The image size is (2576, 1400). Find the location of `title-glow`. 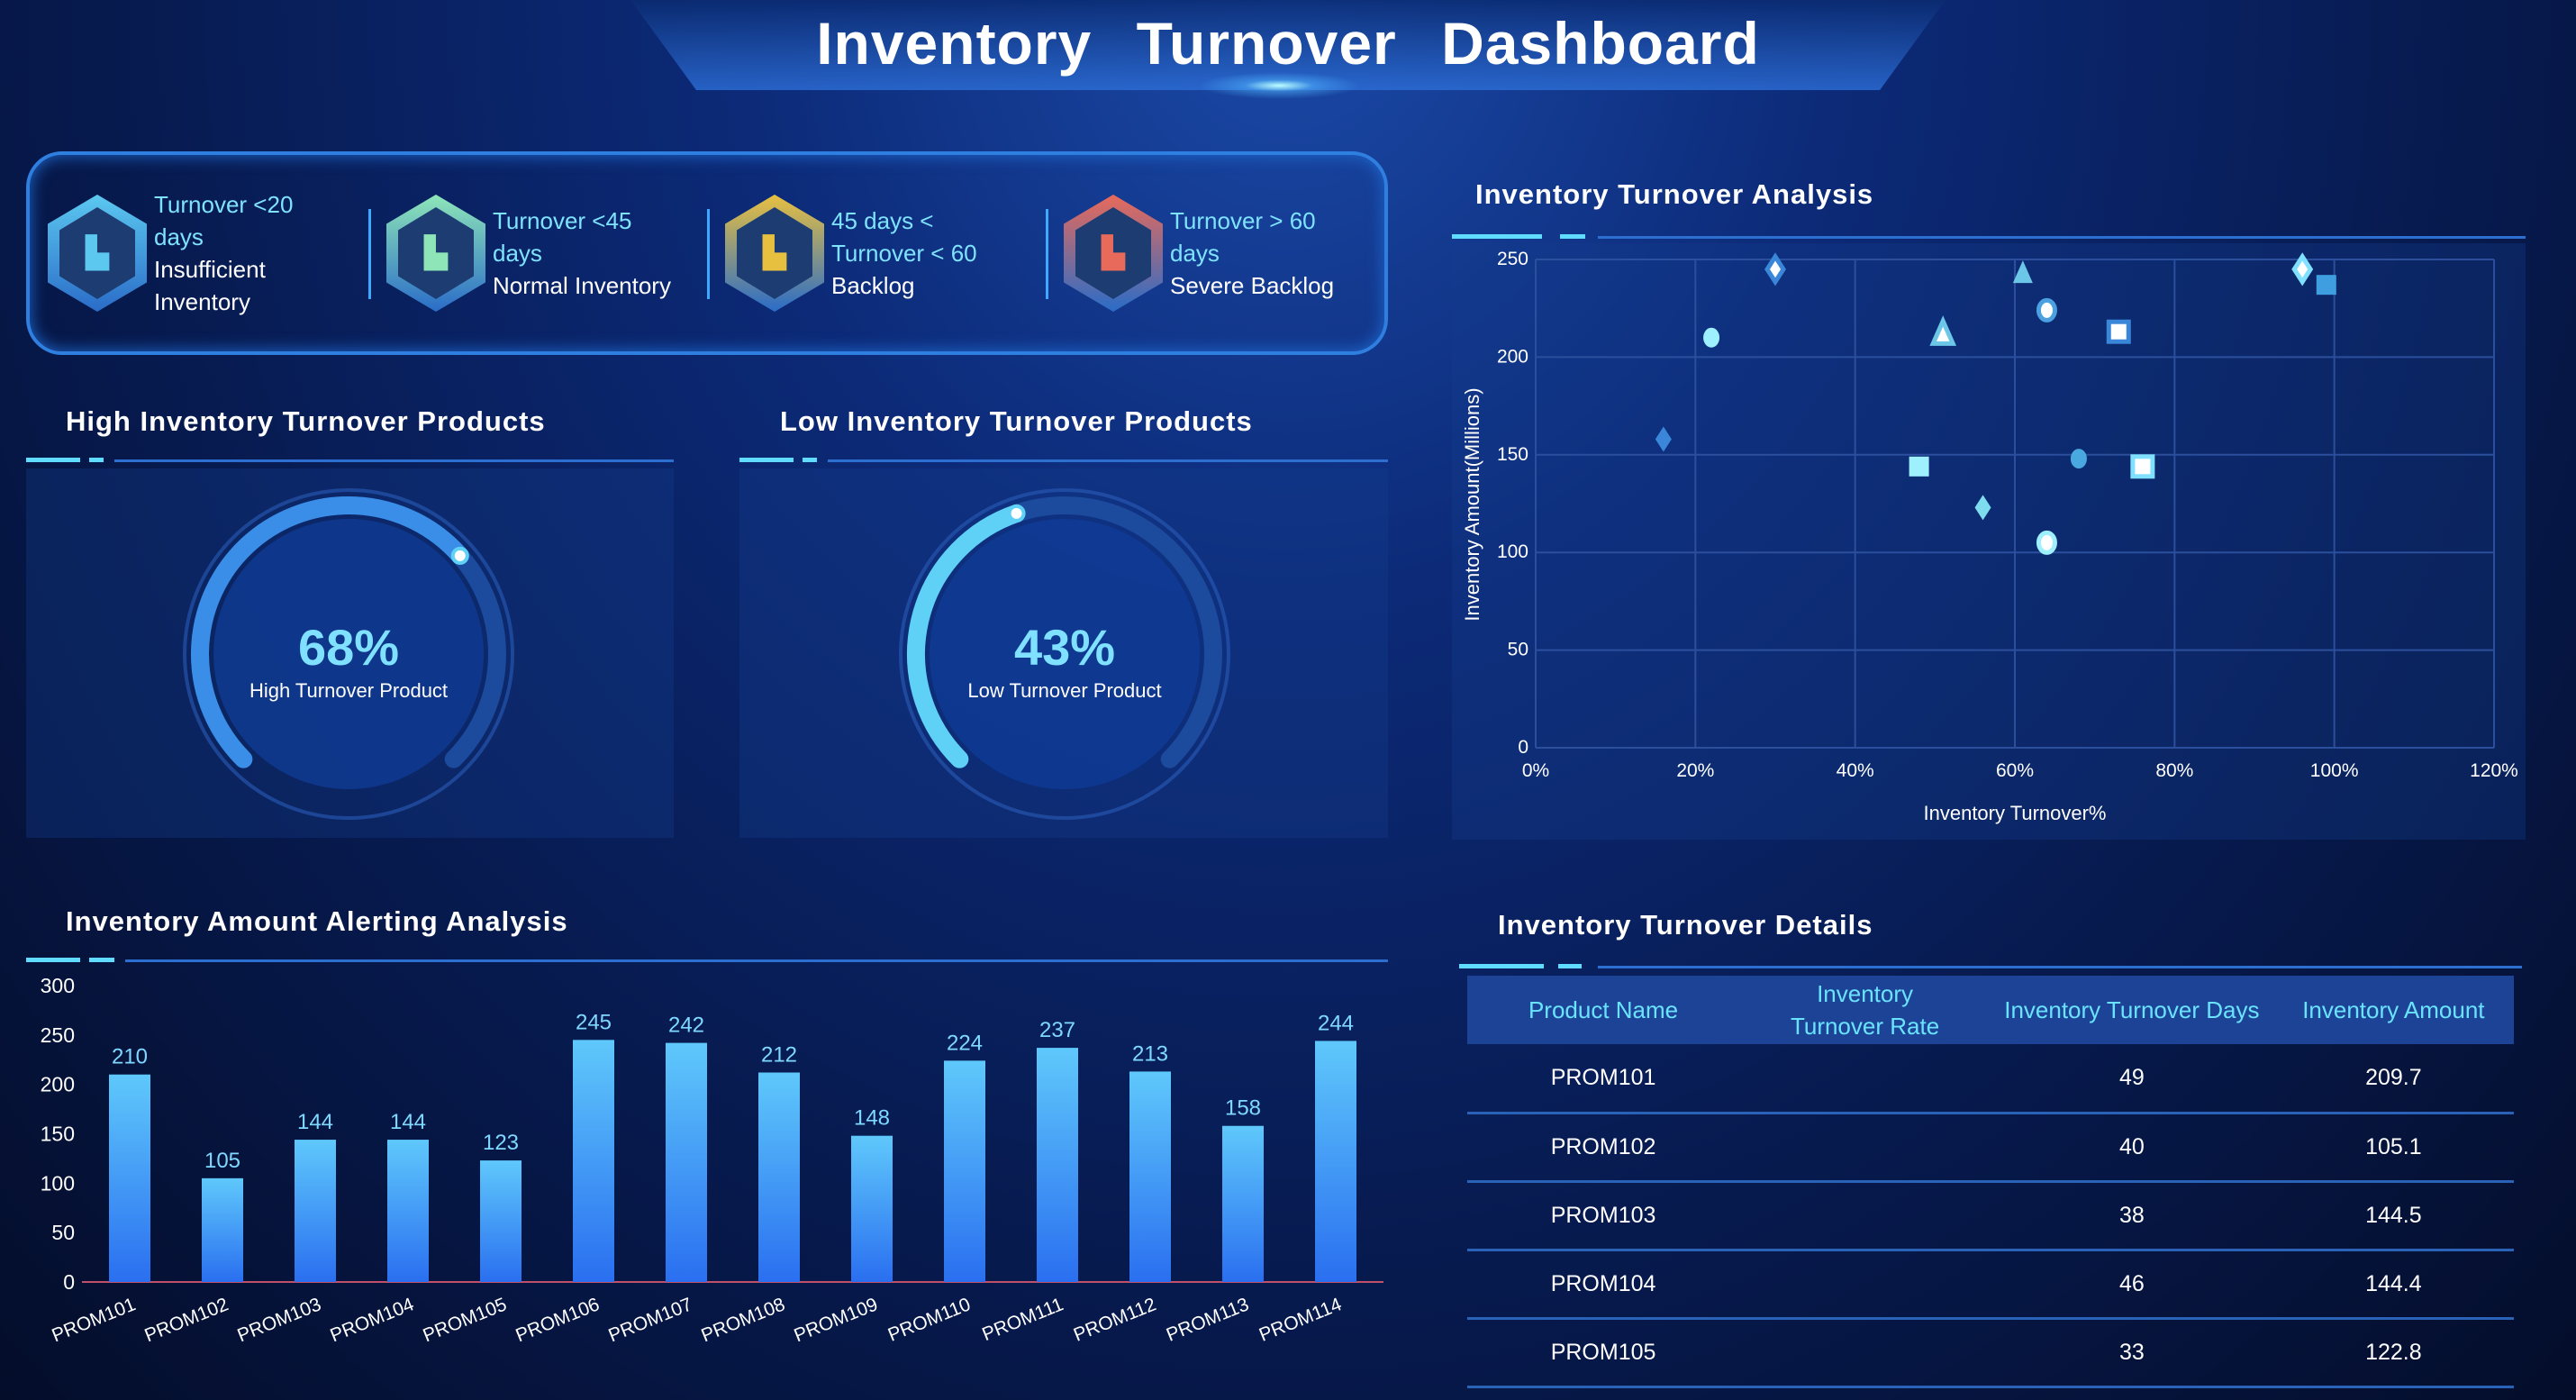

title-glow is located at coordinates (1279, 86).